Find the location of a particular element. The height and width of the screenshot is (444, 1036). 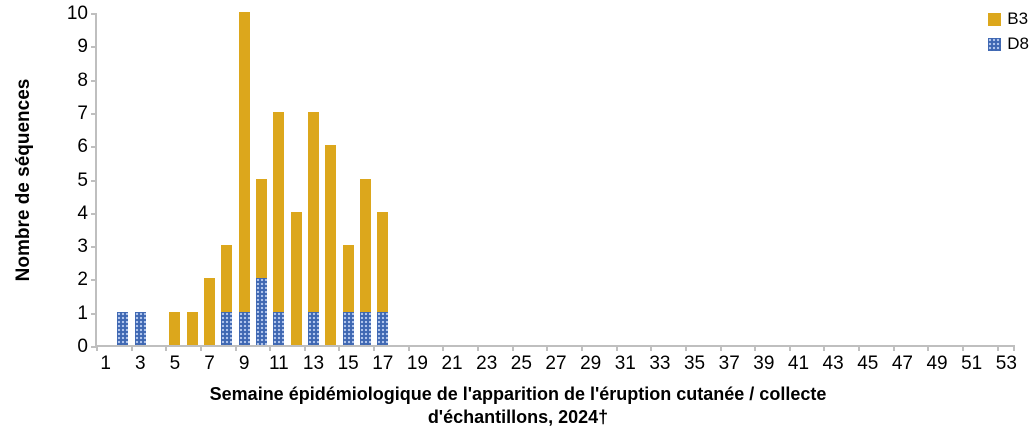

x-tick-label: 35 is located at coordinates (694, 363).